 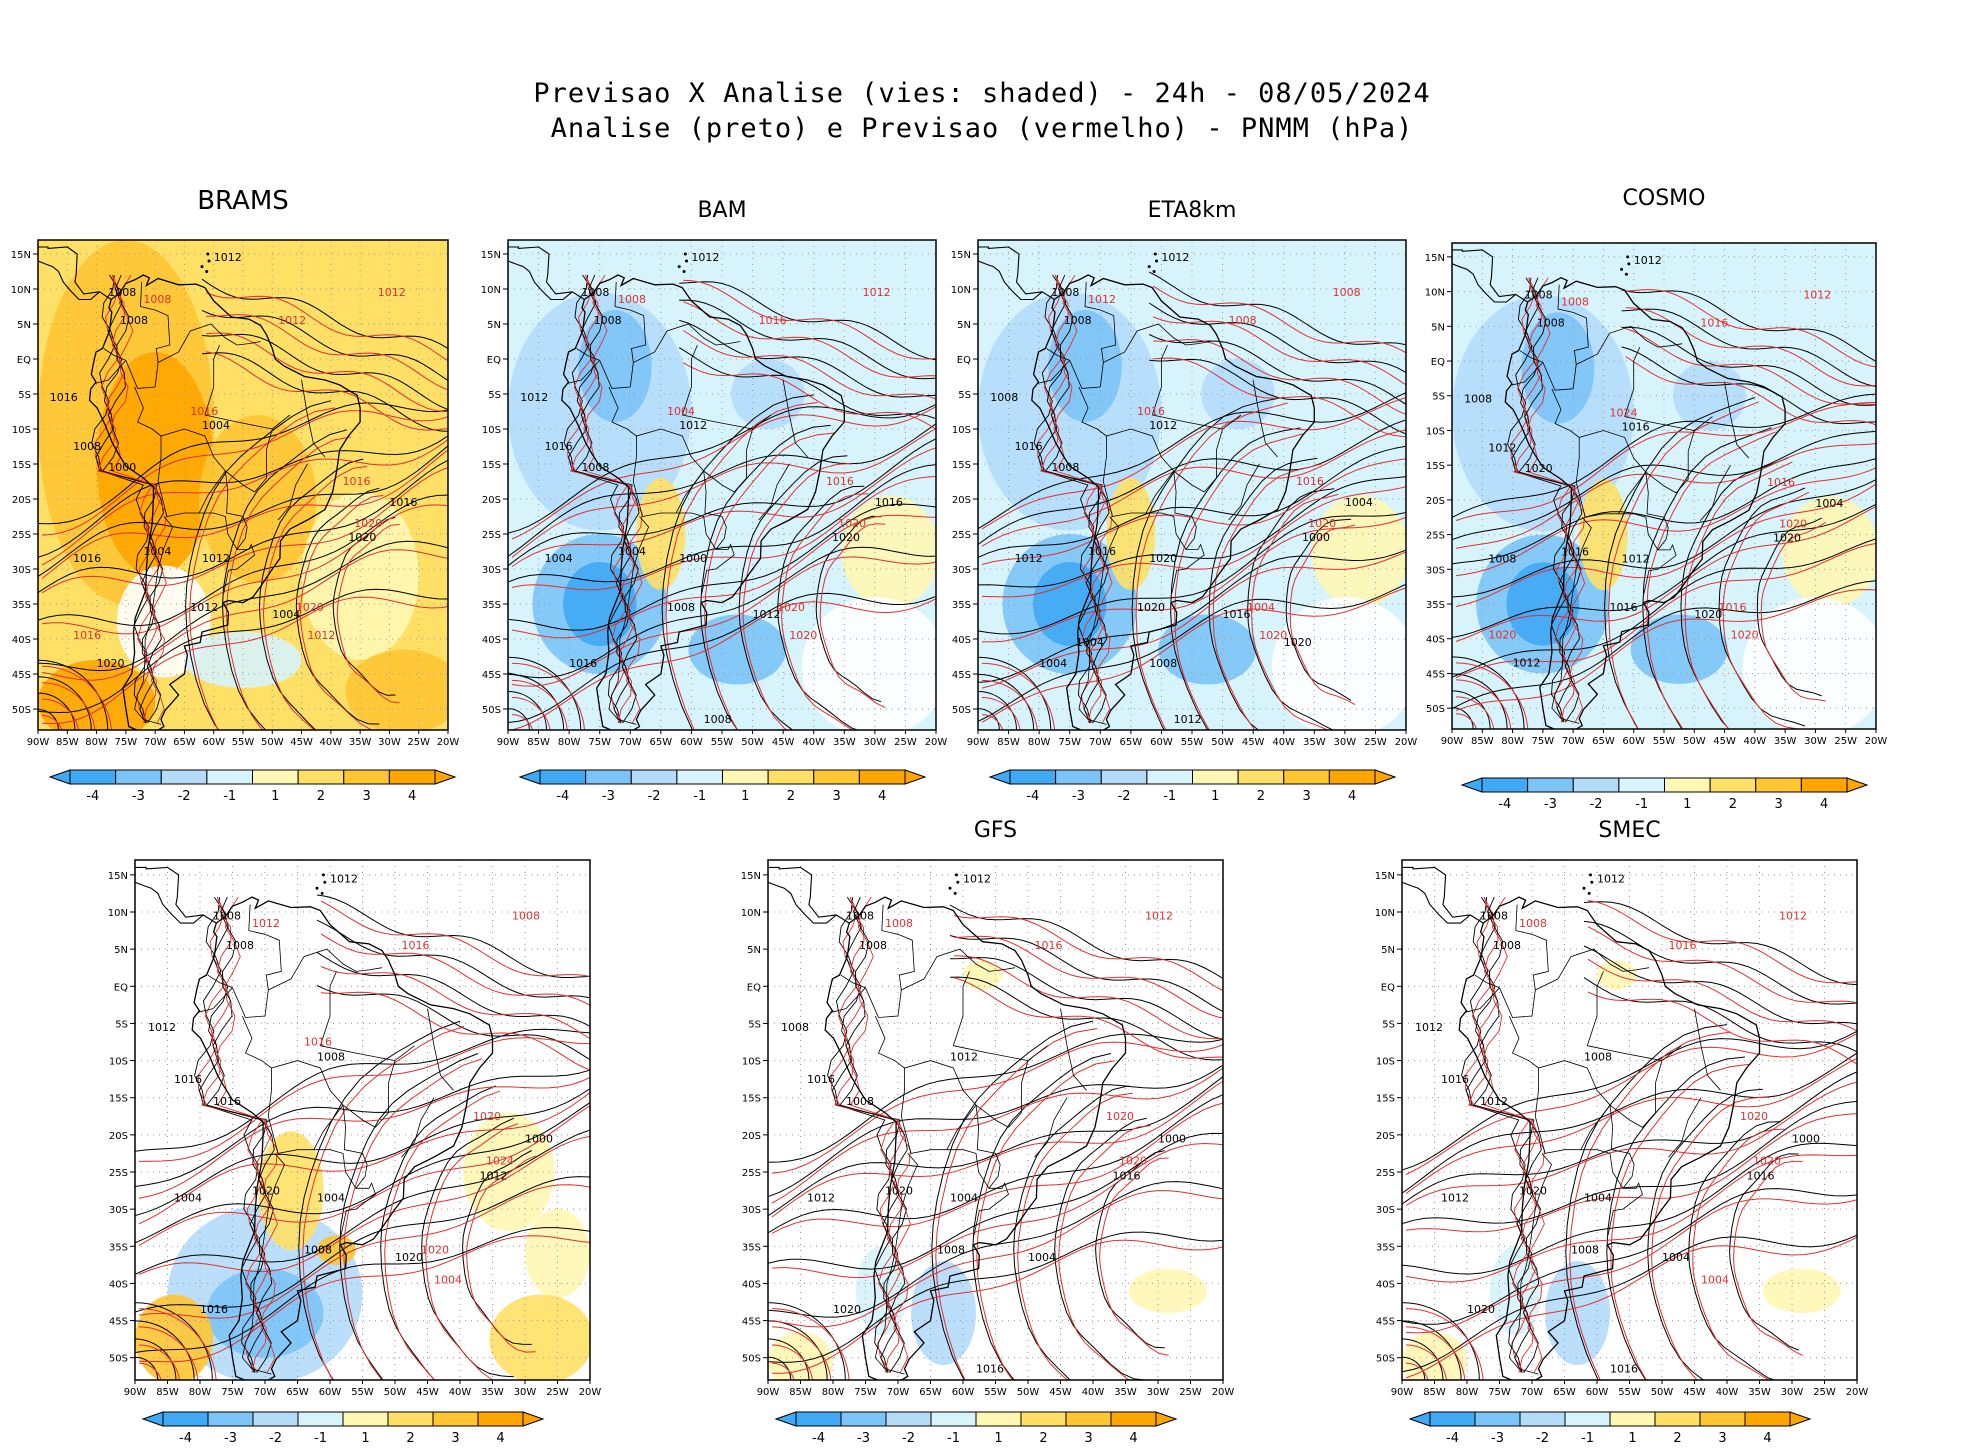 I want to click on panel-title-brams: BRAMS, so click(x=243, y=201).